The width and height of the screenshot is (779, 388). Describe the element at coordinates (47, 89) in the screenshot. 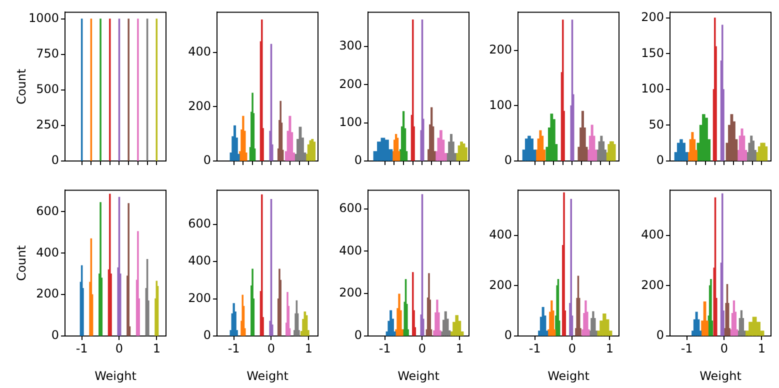

I see `y-tick-label: 500` at that location.